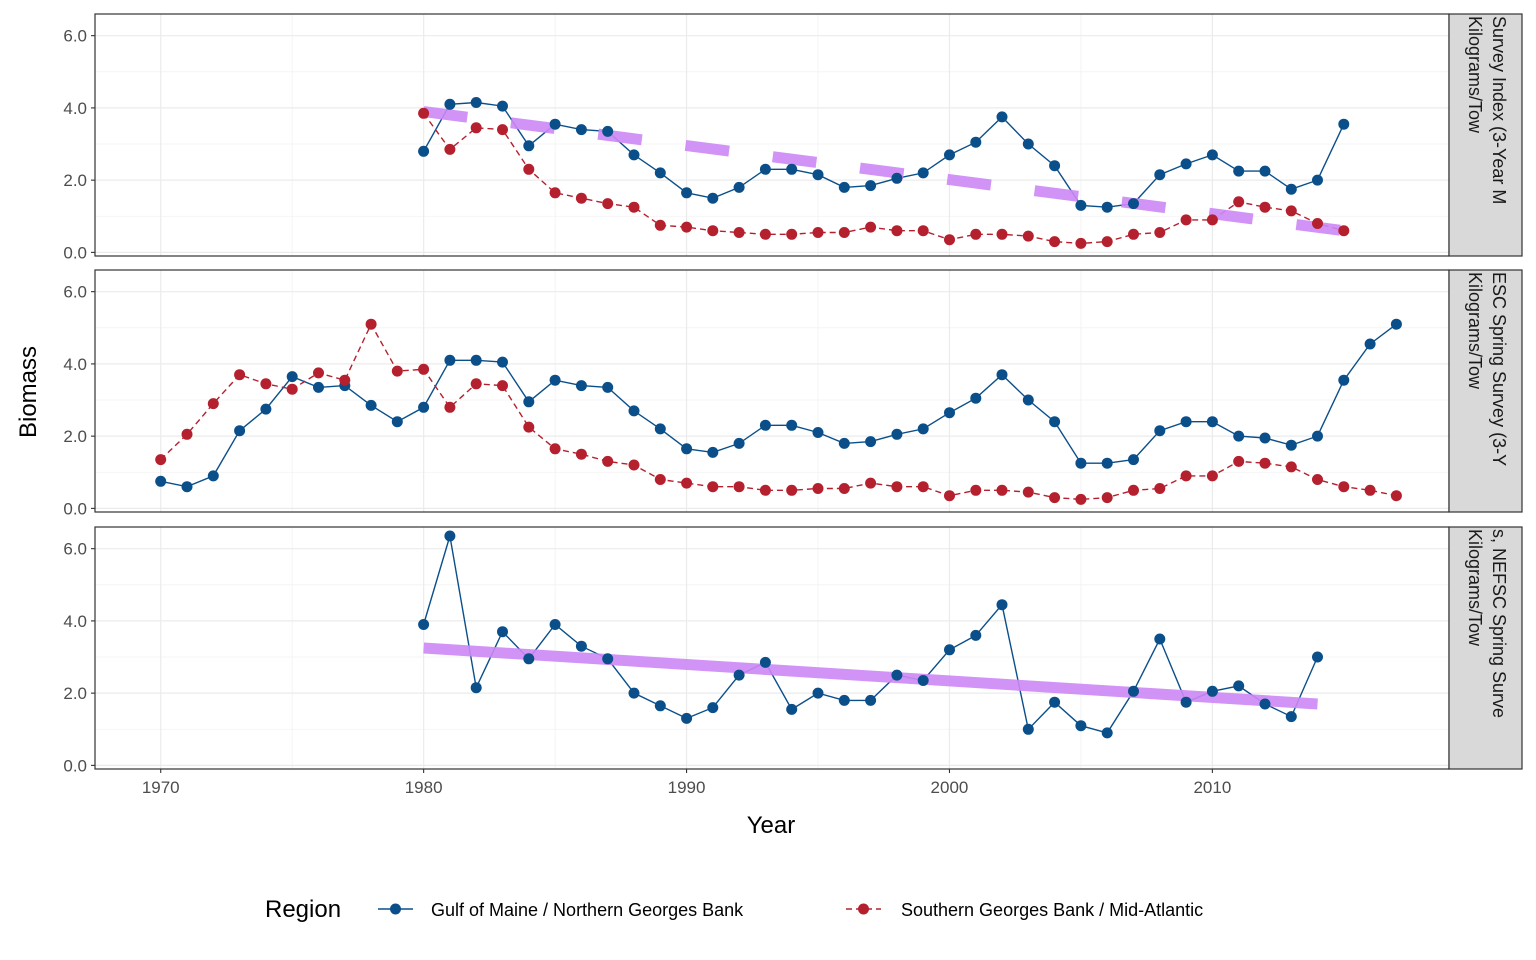  Describe the element at coordinates (303, 909) in the screenshot. I see `legend-title: Region` at that location.